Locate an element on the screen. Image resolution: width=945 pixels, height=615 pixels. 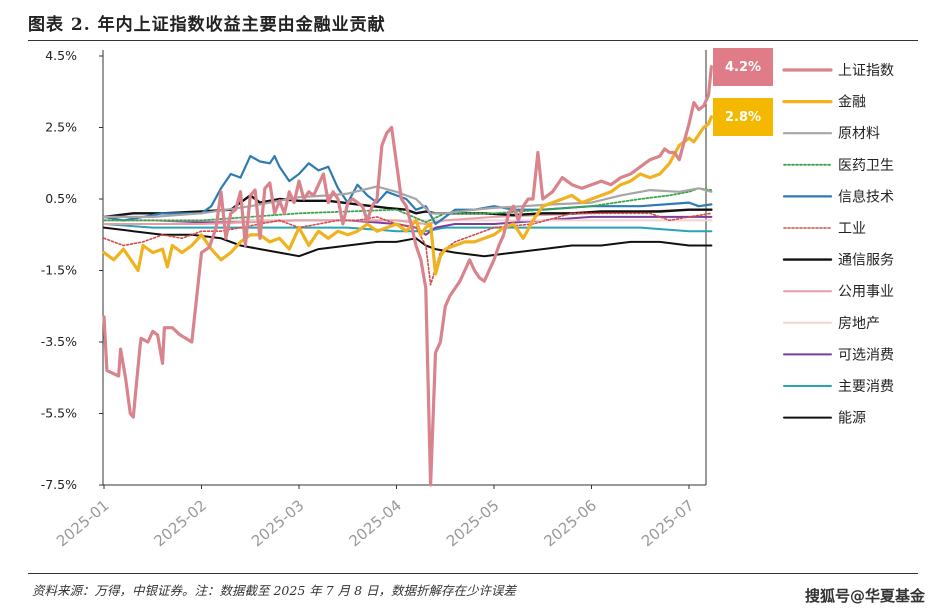
legend-label: 公用事业 is located at coordinates (866, 292).